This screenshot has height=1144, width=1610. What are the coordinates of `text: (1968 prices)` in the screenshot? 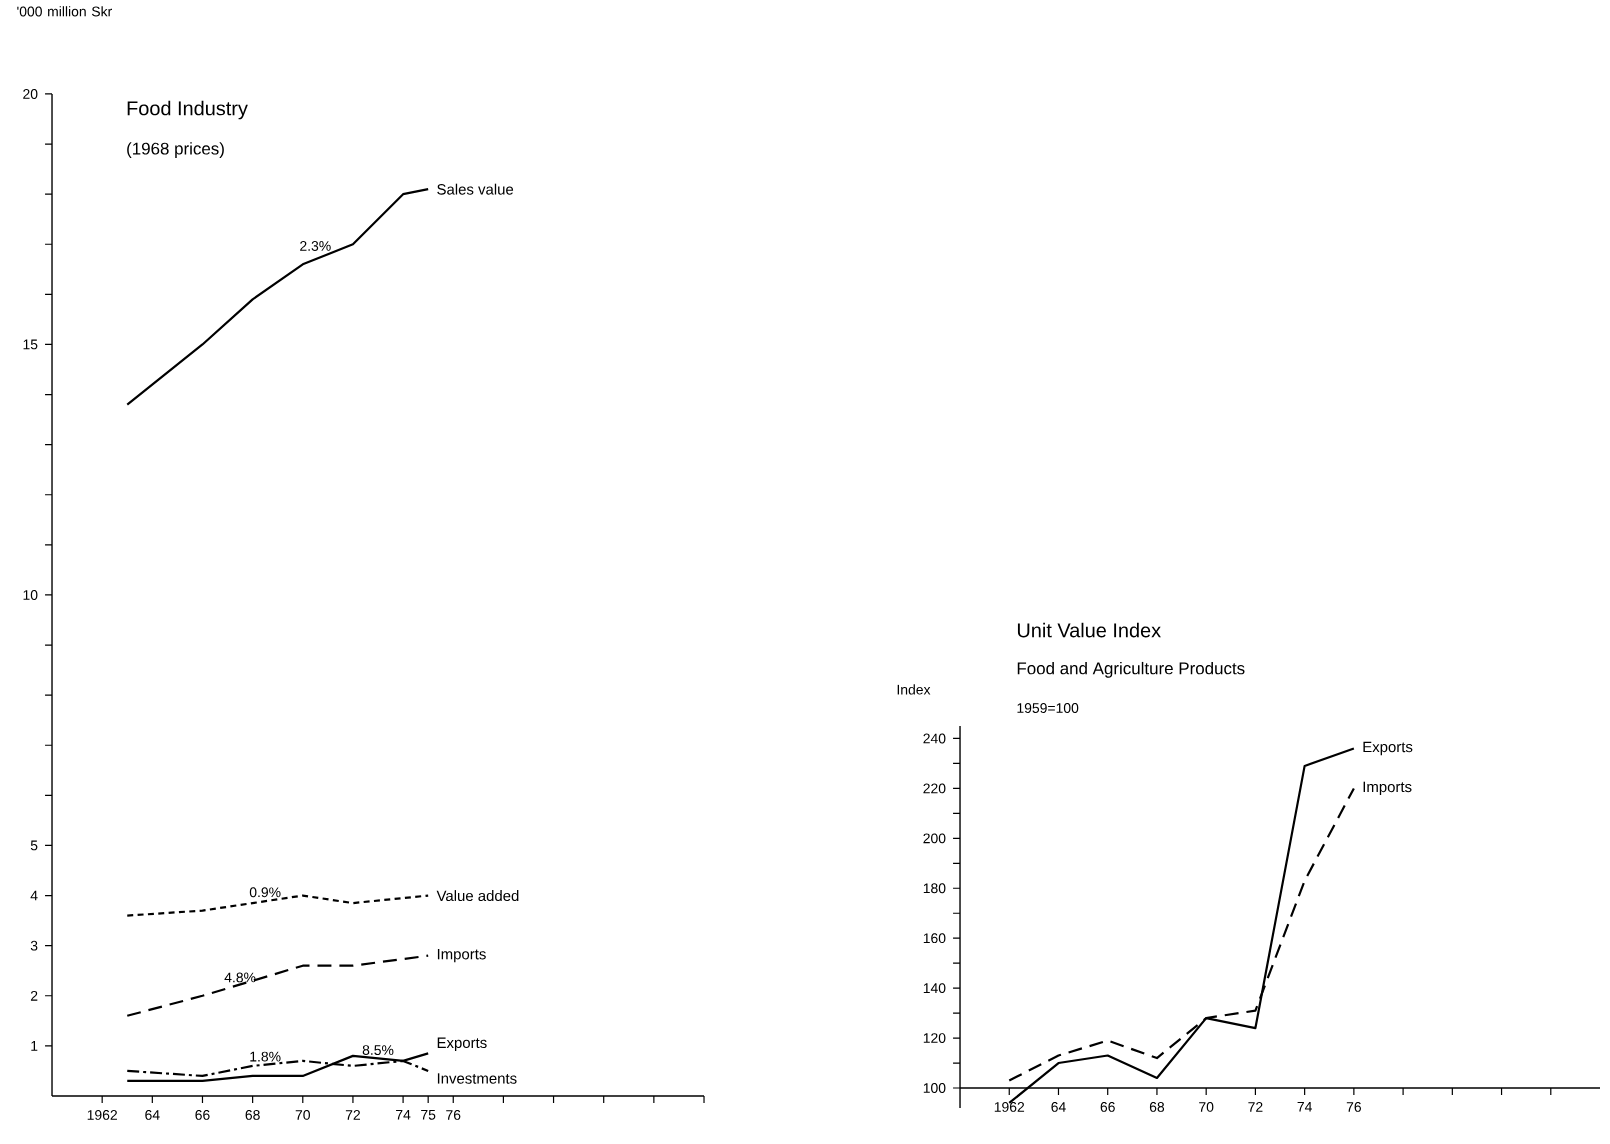 It's located at (175, 150).